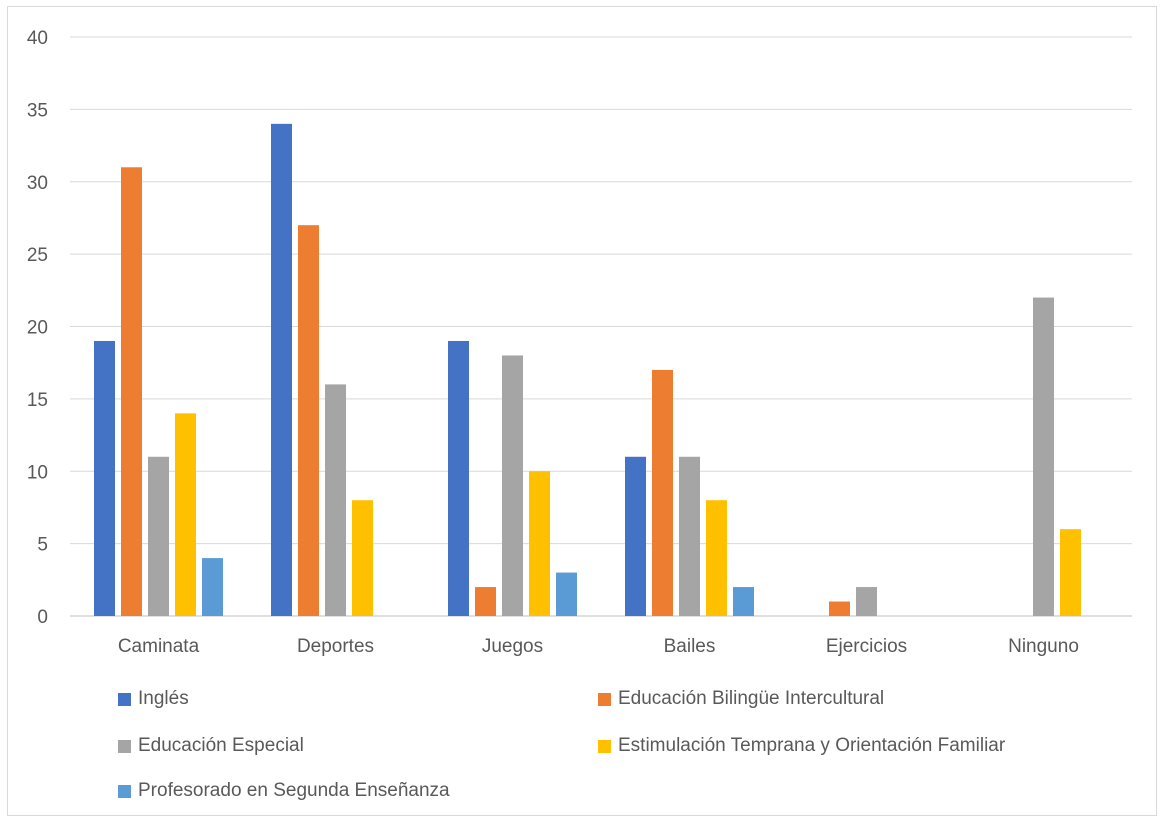 The image size is (1160, 818). I want to click on x-tick-label: Ejercicios, so click(866, 646).